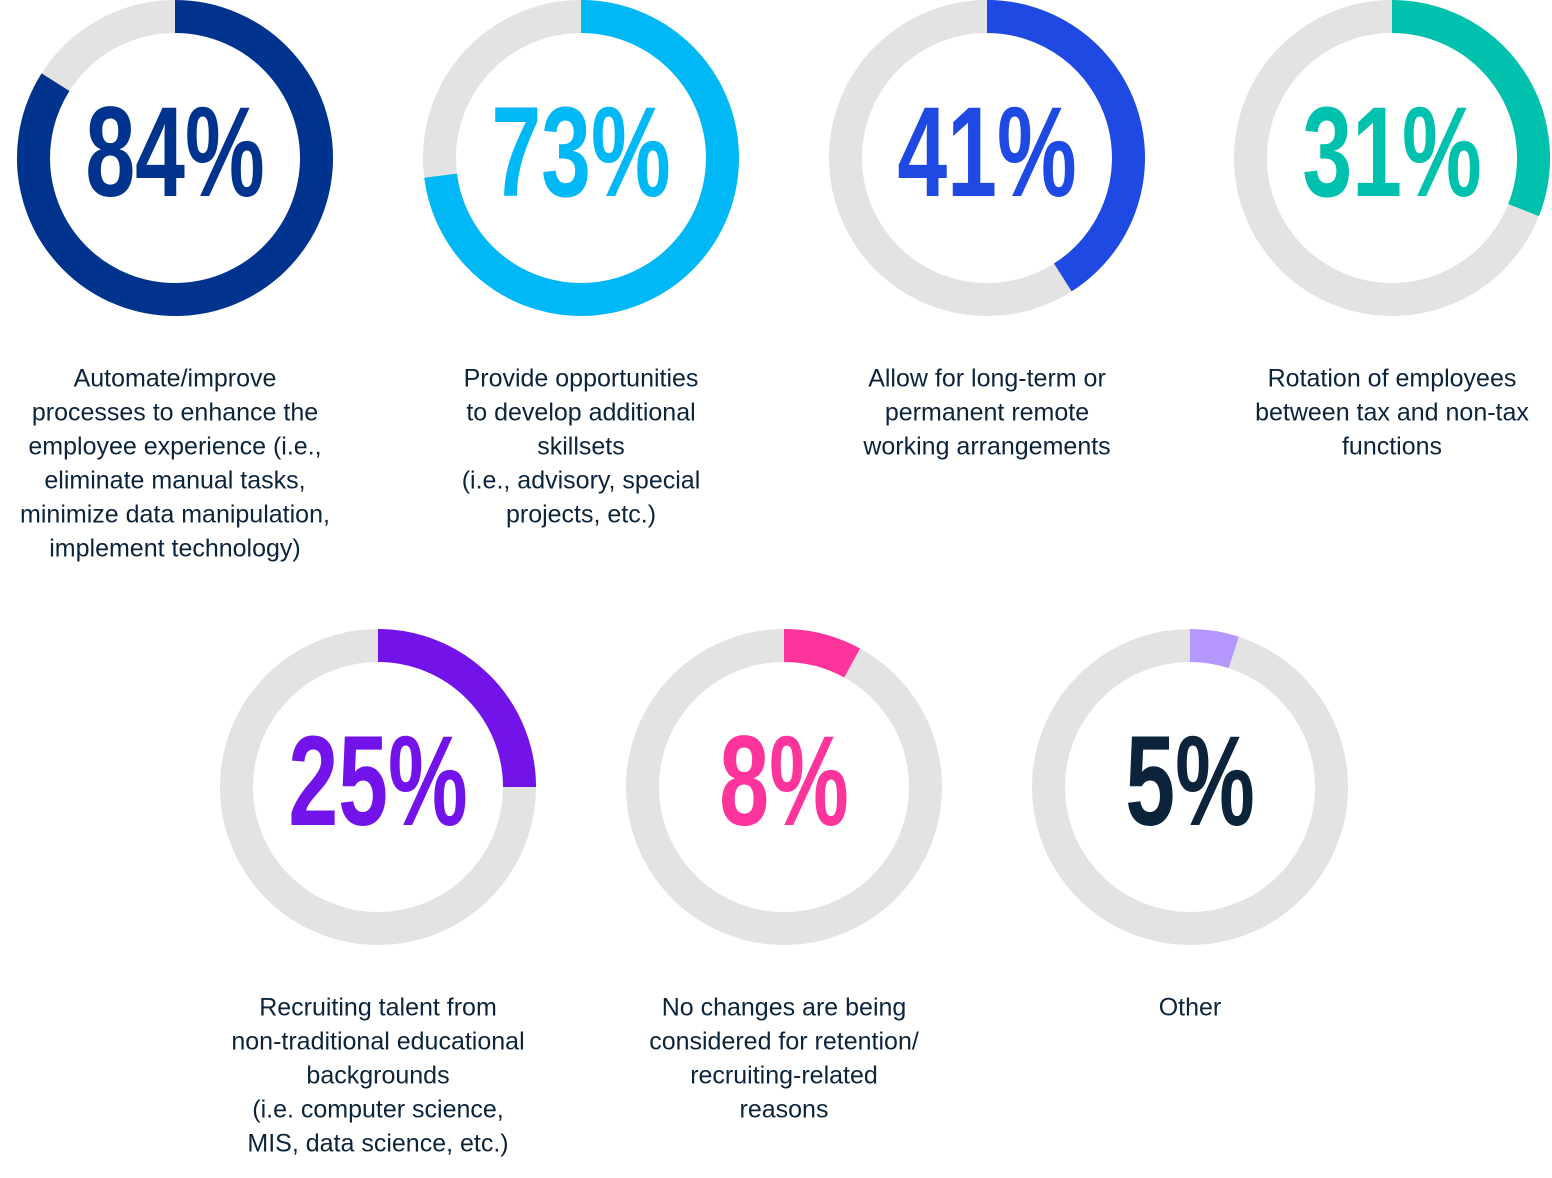 The width and height of the screenshot is (1552, 1178). Describe the element at coordinates (174, 481) in the screenshot. I see `category-label: eliminate manual tasks,` at that location.